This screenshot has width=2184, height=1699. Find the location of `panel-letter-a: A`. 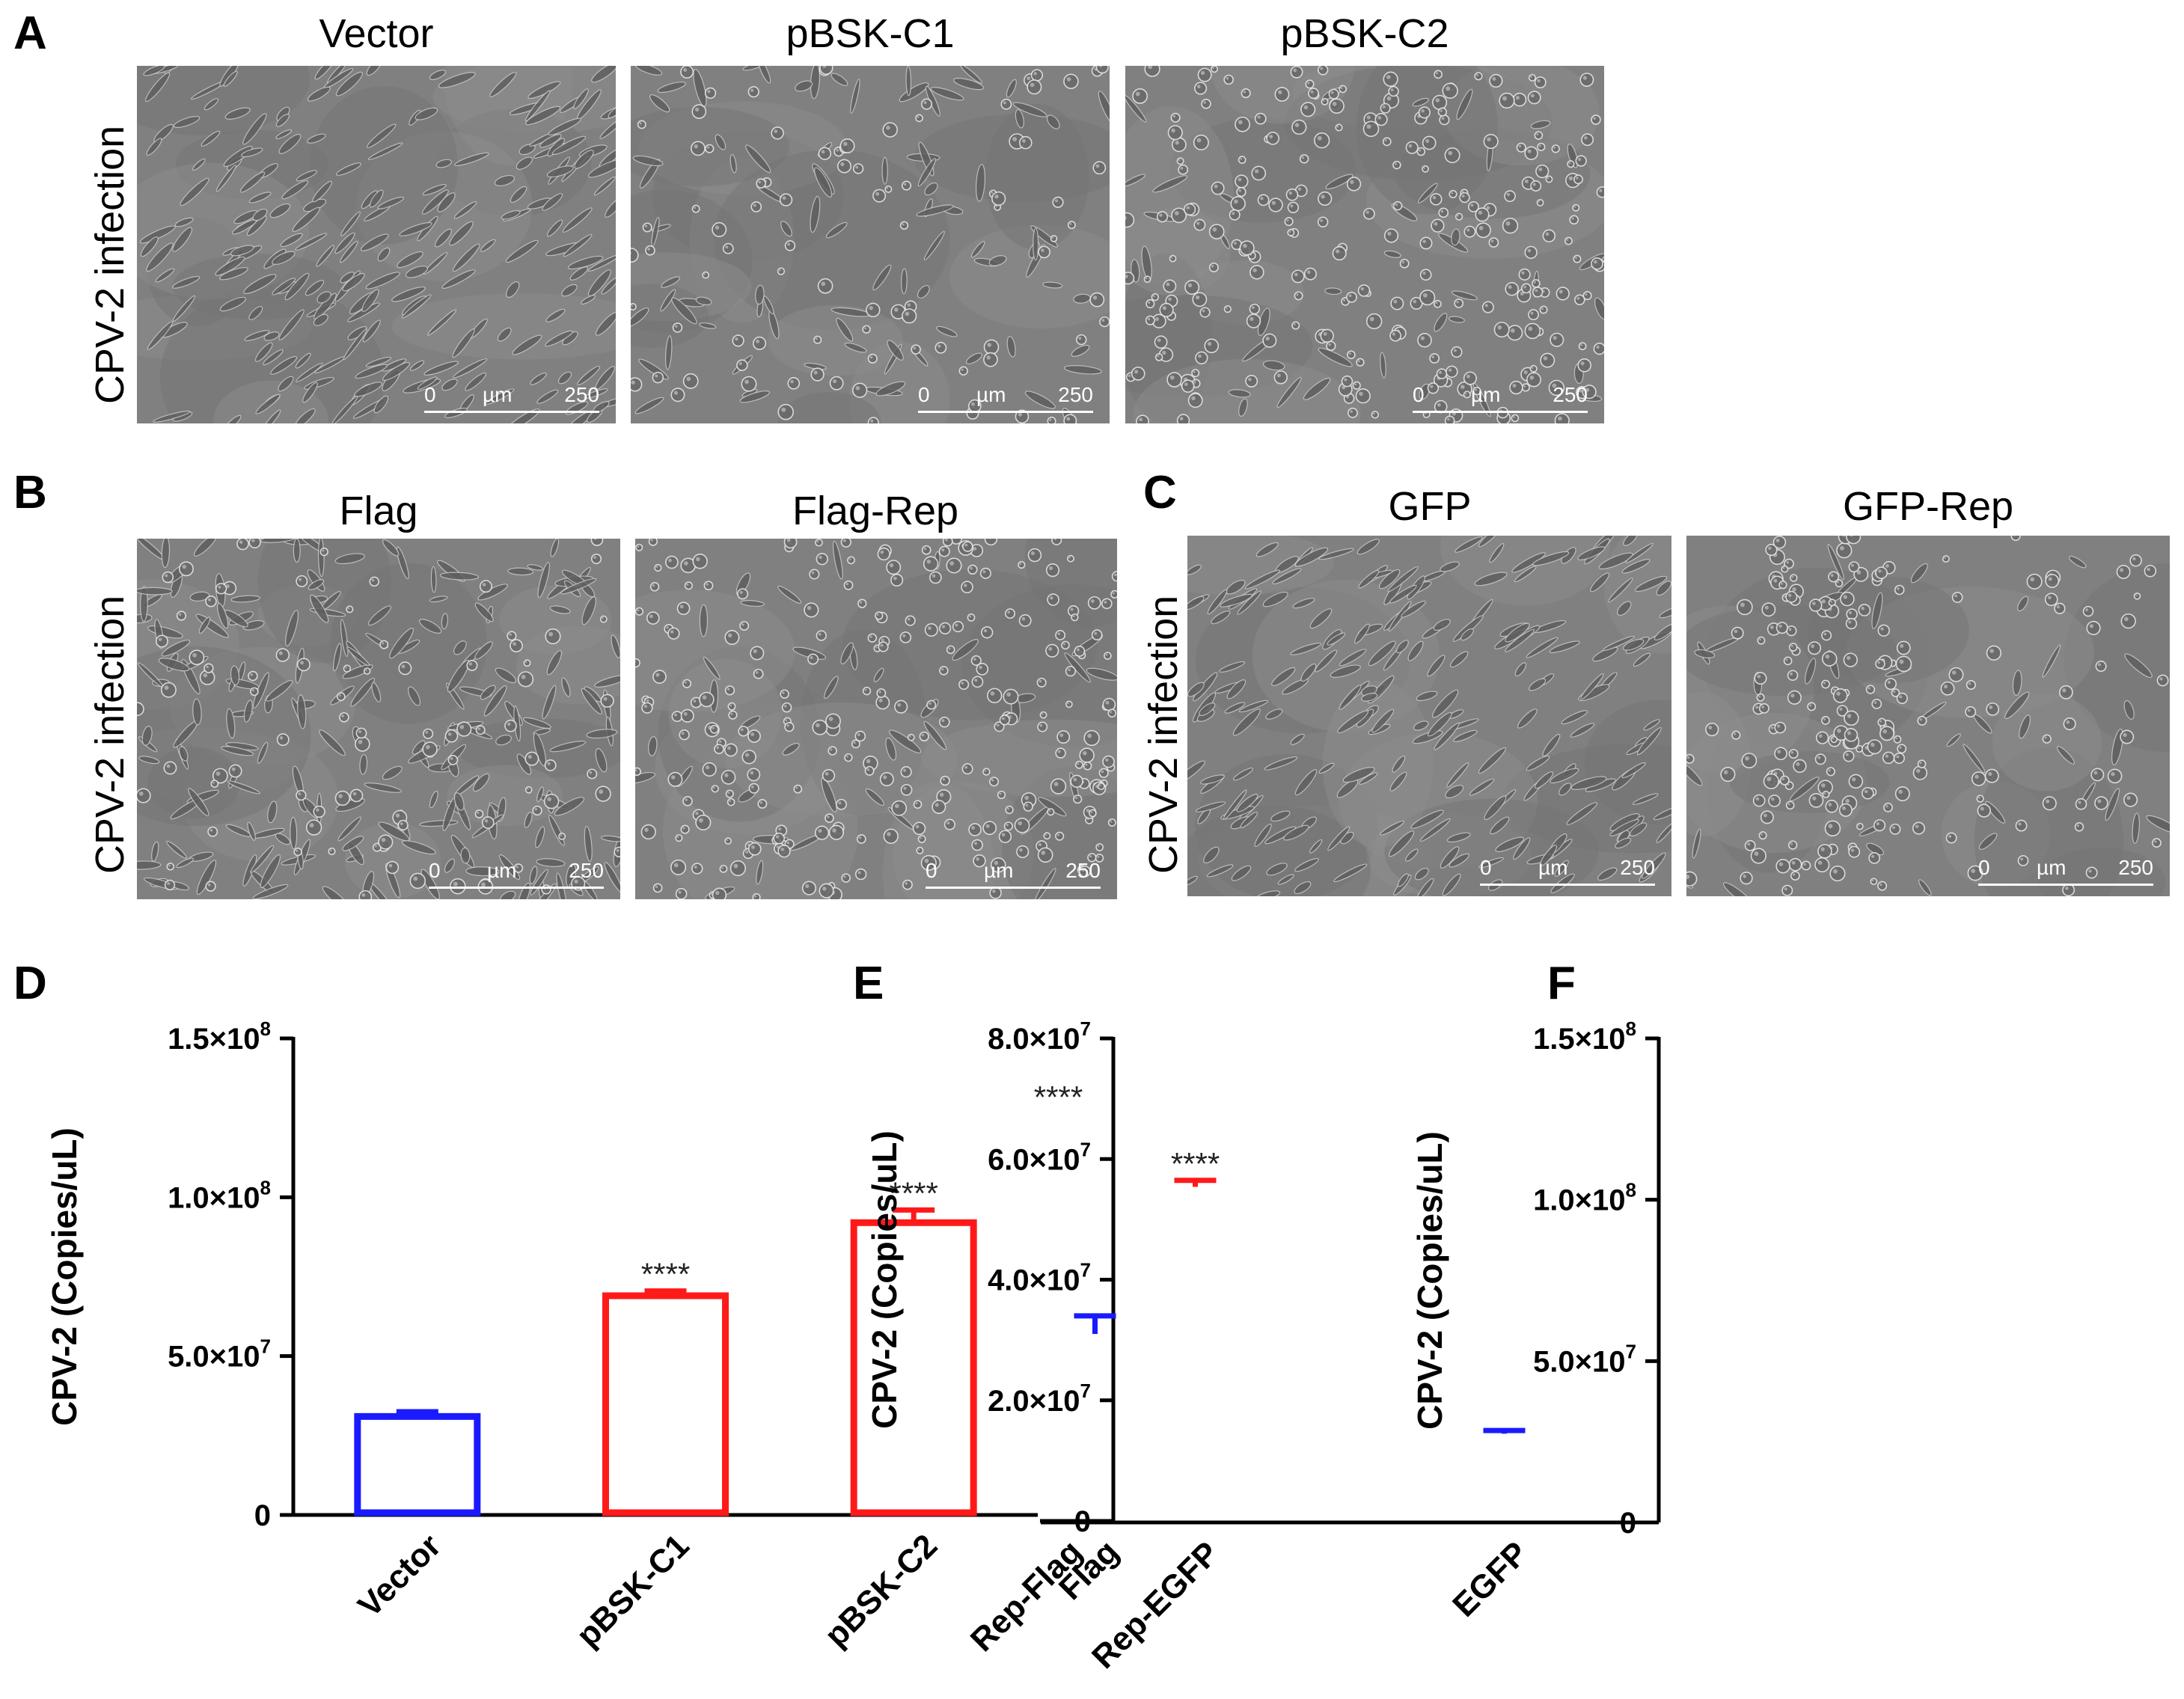

panel-letter-a: A is located at coordinates (30, 33).